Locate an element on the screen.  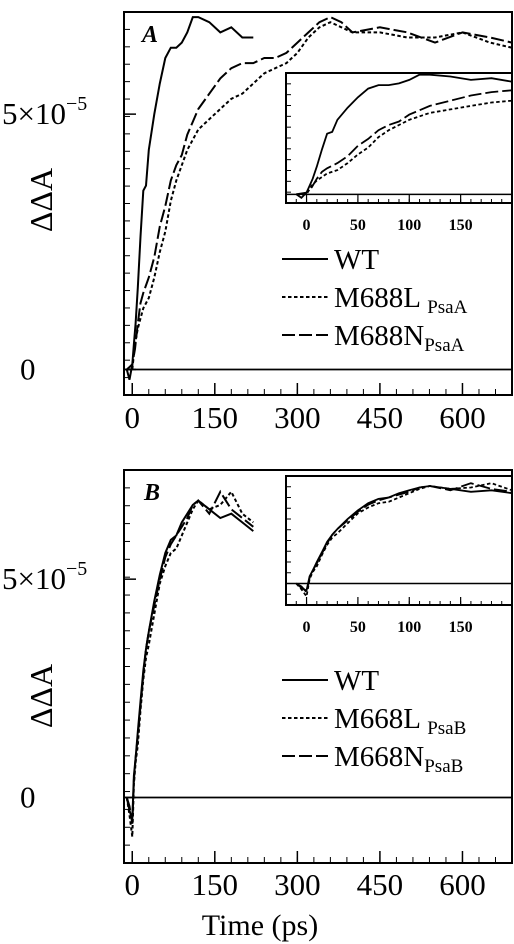
inset-frame is located at coordinates (399, 138).